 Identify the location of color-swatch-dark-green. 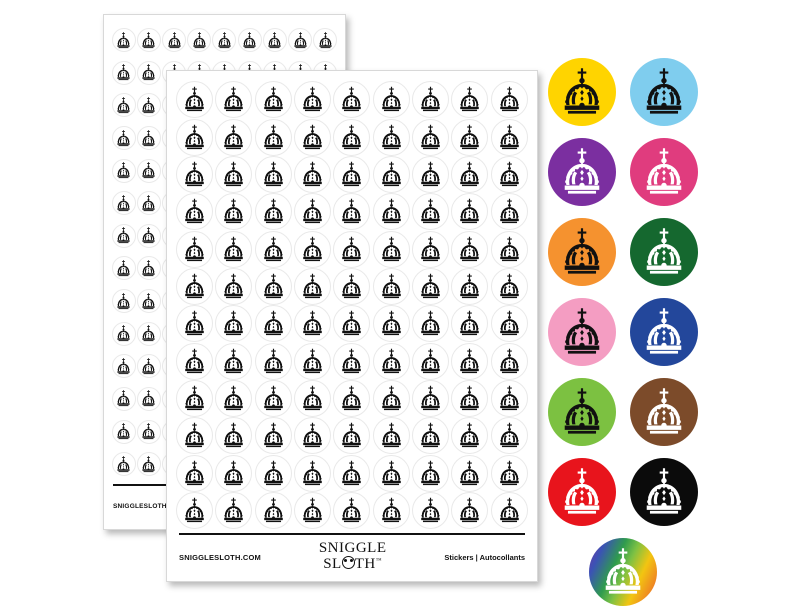
(664, 252).